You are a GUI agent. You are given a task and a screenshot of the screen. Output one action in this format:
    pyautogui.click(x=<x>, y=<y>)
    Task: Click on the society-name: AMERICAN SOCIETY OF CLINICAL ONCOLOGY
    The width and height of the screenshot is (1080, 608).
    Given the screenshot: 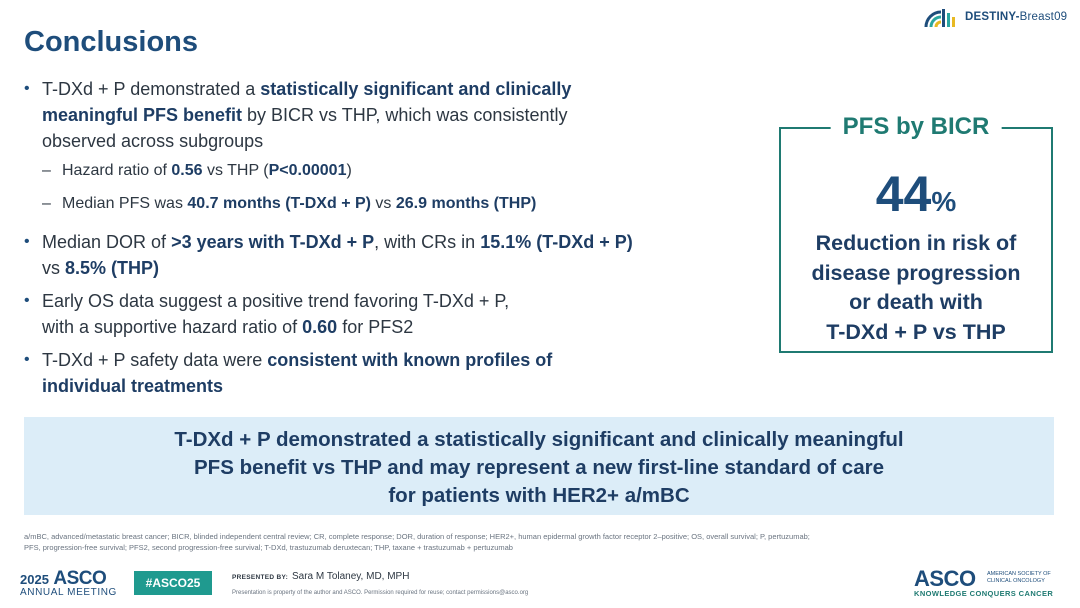 What is the action you would take?
    pyautogui.click(x=1019, y=577)
    